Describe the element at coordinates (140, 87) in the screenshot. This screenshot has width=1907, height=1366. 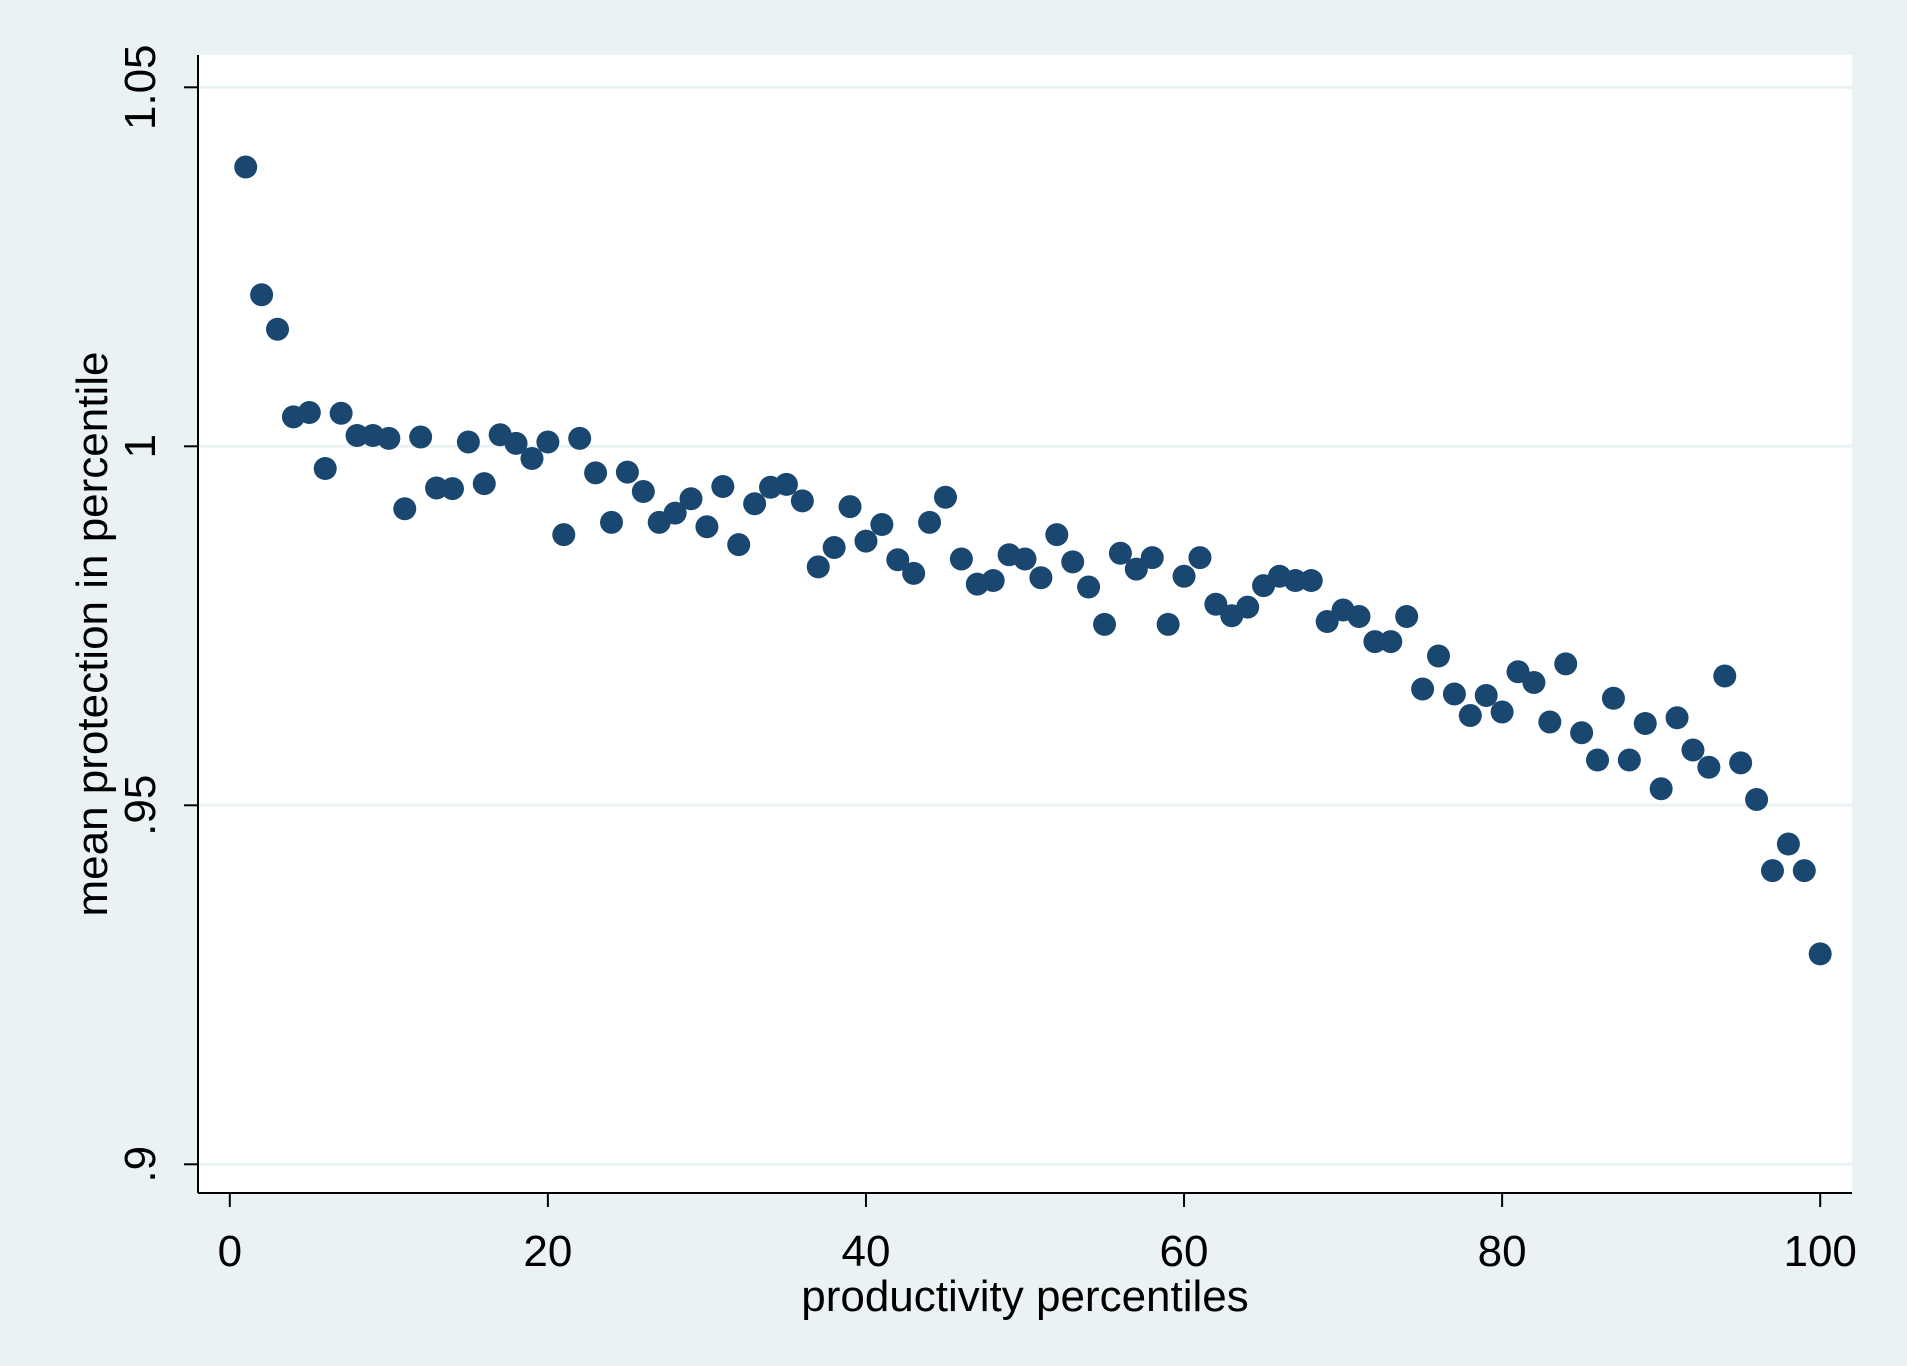
I see `y-tick-label: 1.05` at that location.